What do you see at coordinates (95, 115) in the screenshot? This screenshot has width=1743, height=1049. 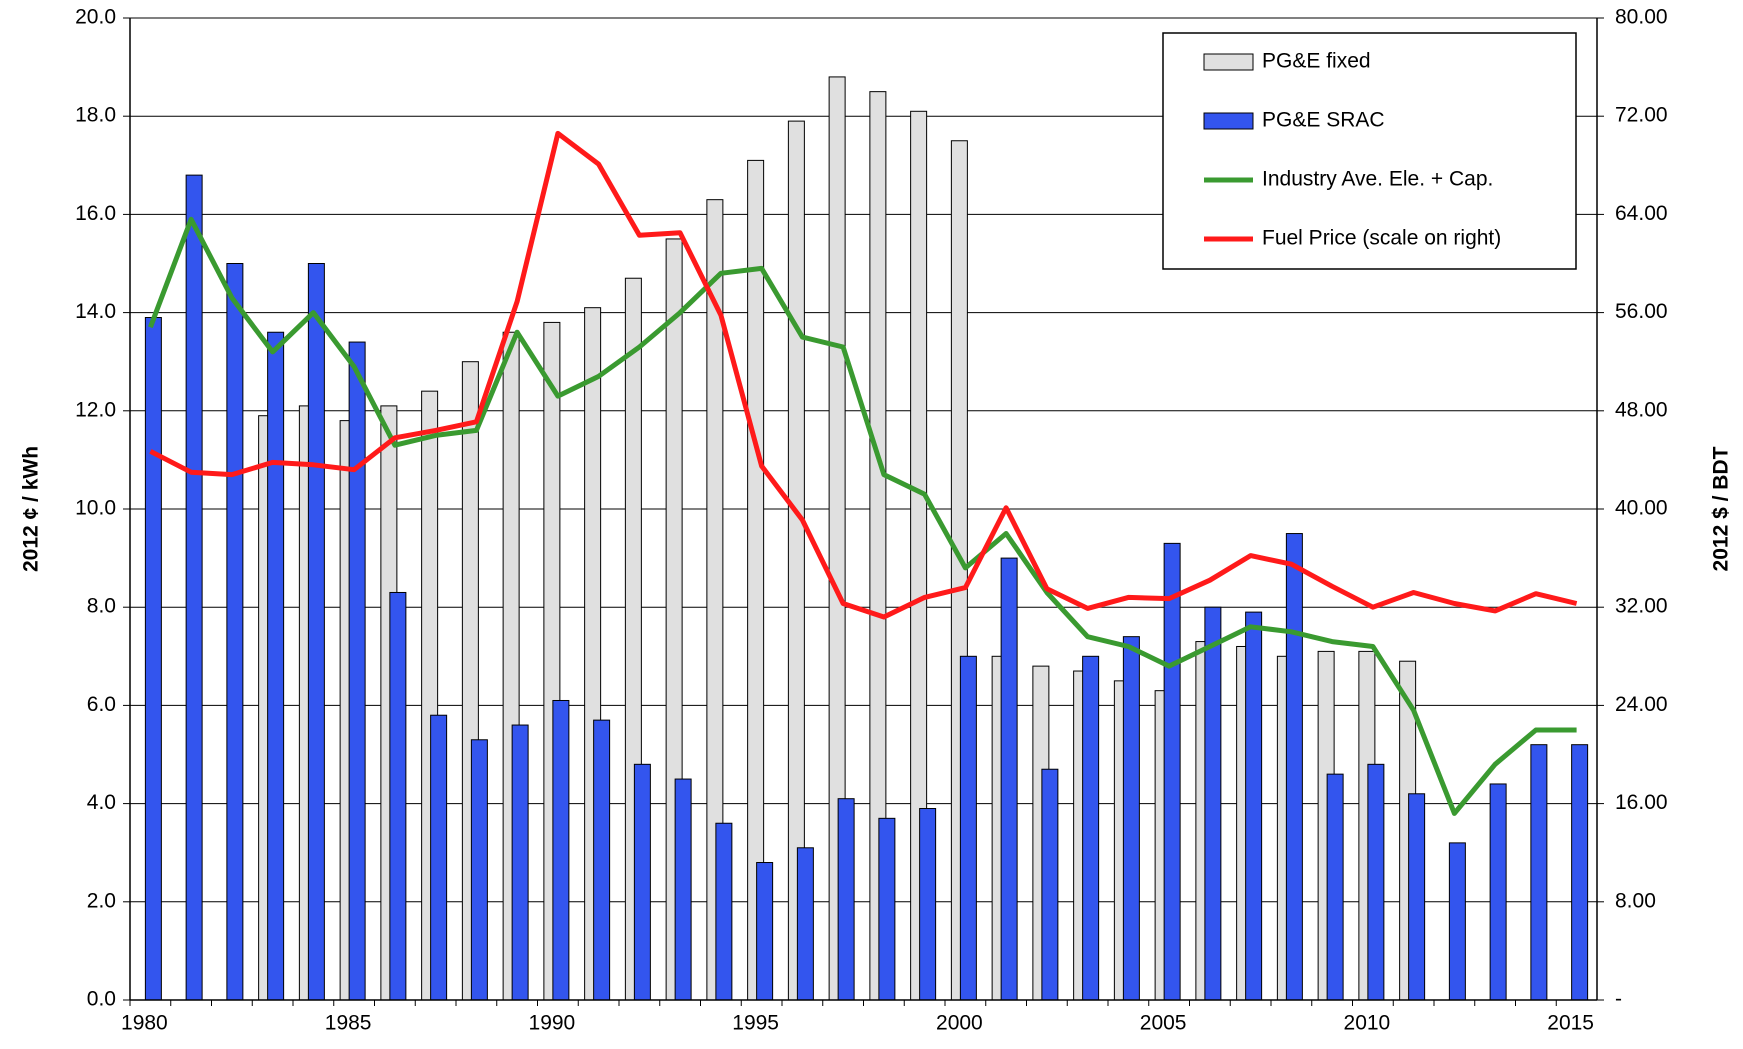 I see `y-tick-label: 18.0` at bounding box center [95, 115].